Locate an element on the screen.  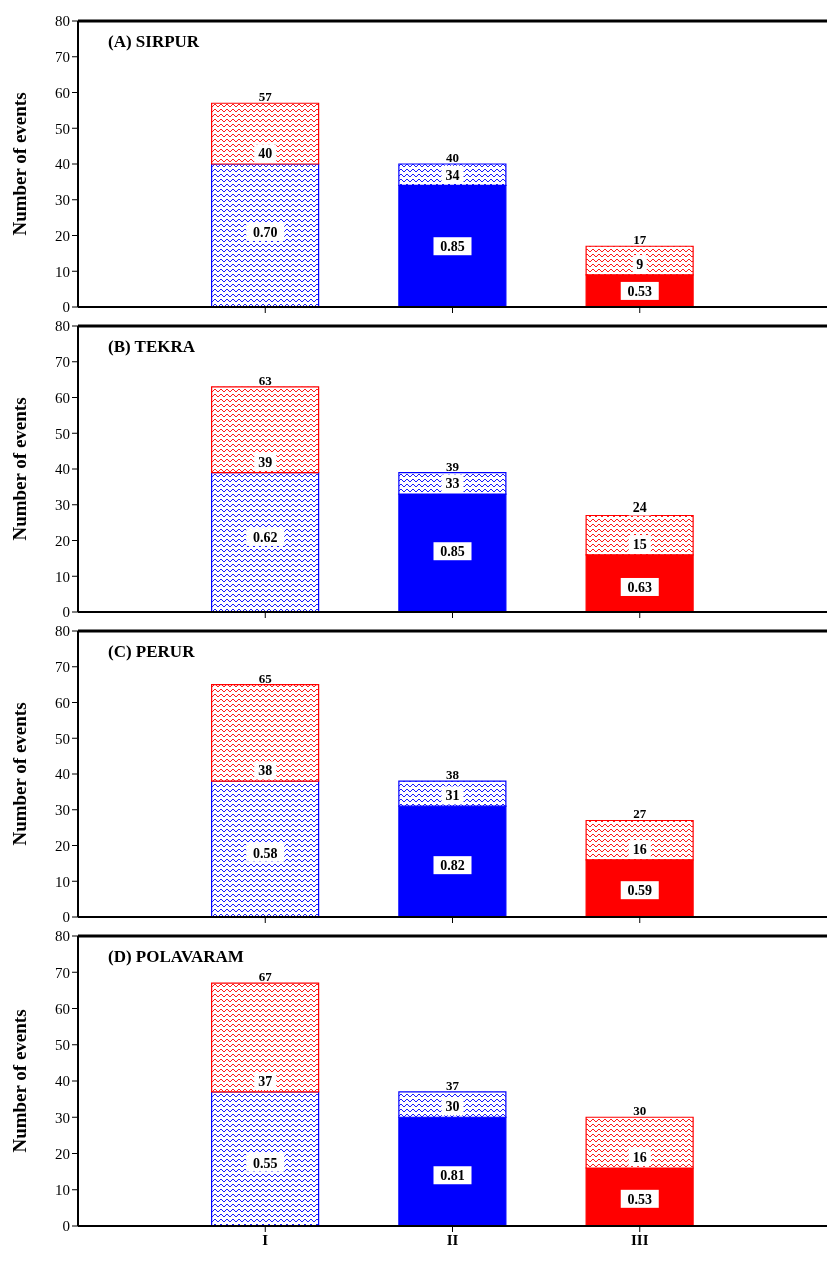
annotation: 37 is located at coordinates (265, 1081).